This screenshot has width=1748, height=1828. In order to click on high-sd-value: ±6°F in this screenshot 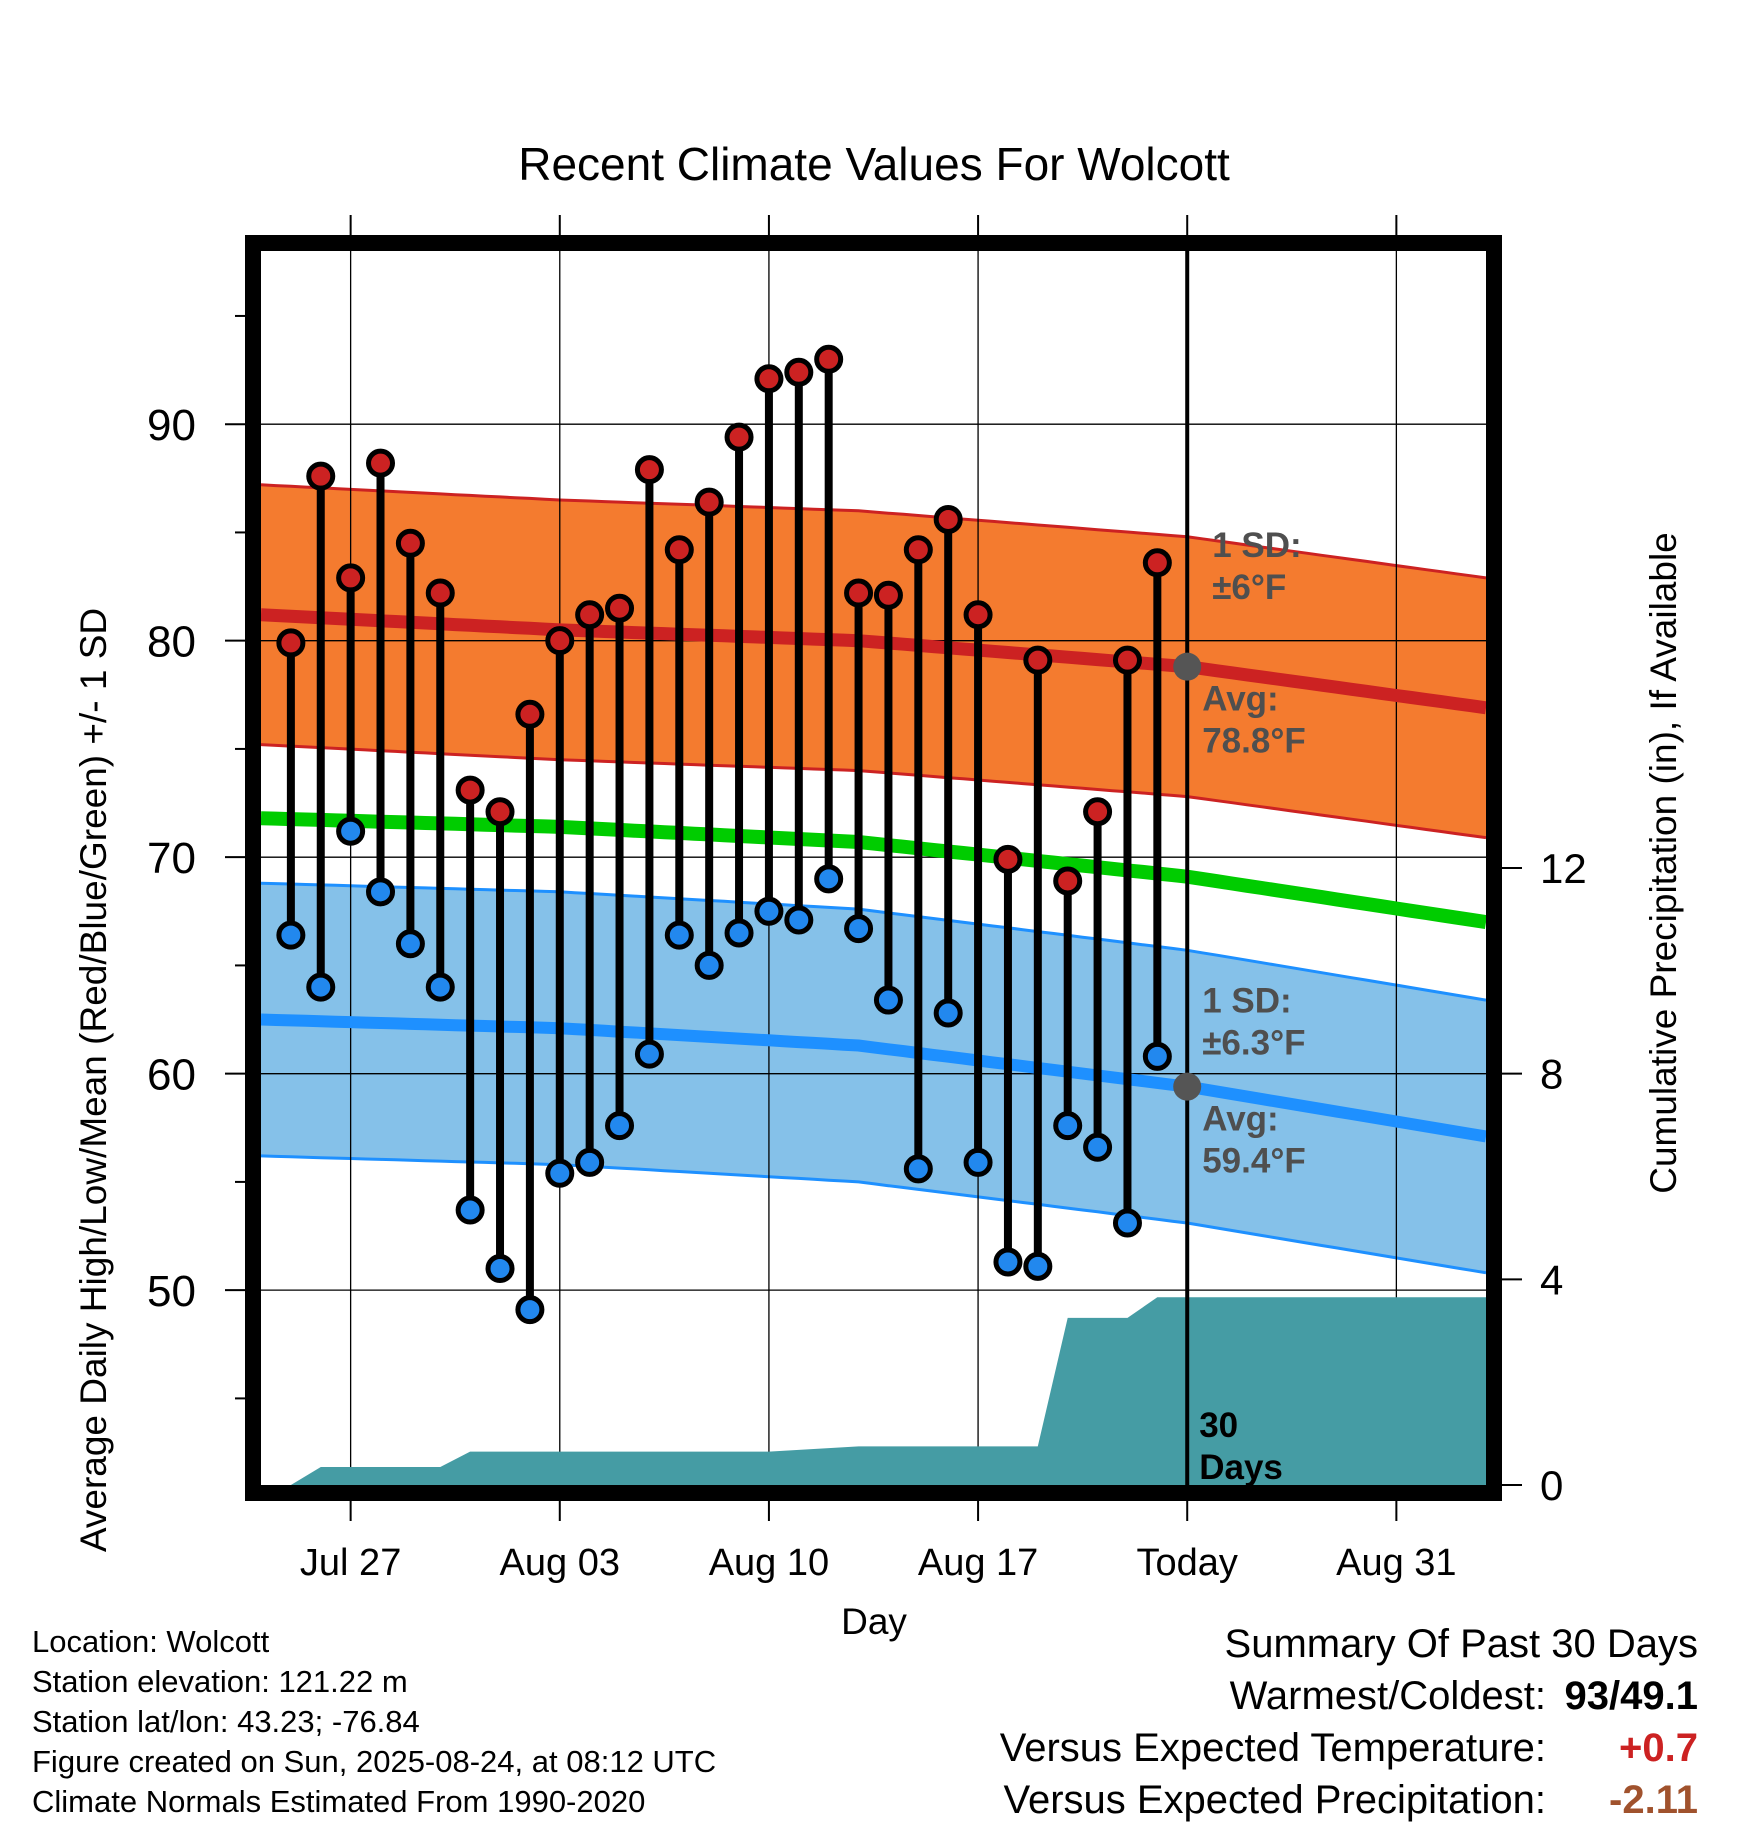, I will do `click(1249, 587)`.